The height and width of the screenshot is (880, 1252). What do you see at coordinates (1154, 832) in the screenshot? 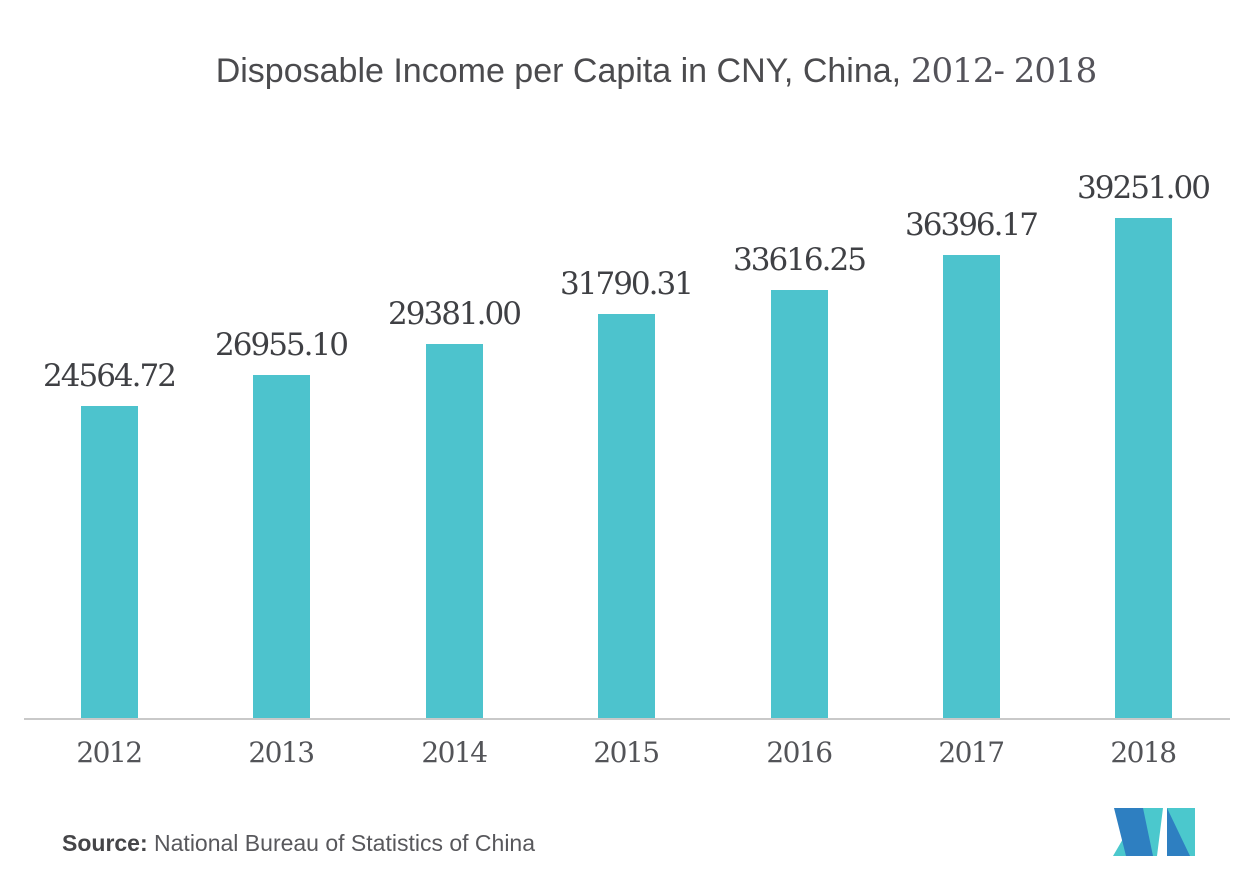
I see `mordor-intelligence-logo` at bounding box center [1154, 832].